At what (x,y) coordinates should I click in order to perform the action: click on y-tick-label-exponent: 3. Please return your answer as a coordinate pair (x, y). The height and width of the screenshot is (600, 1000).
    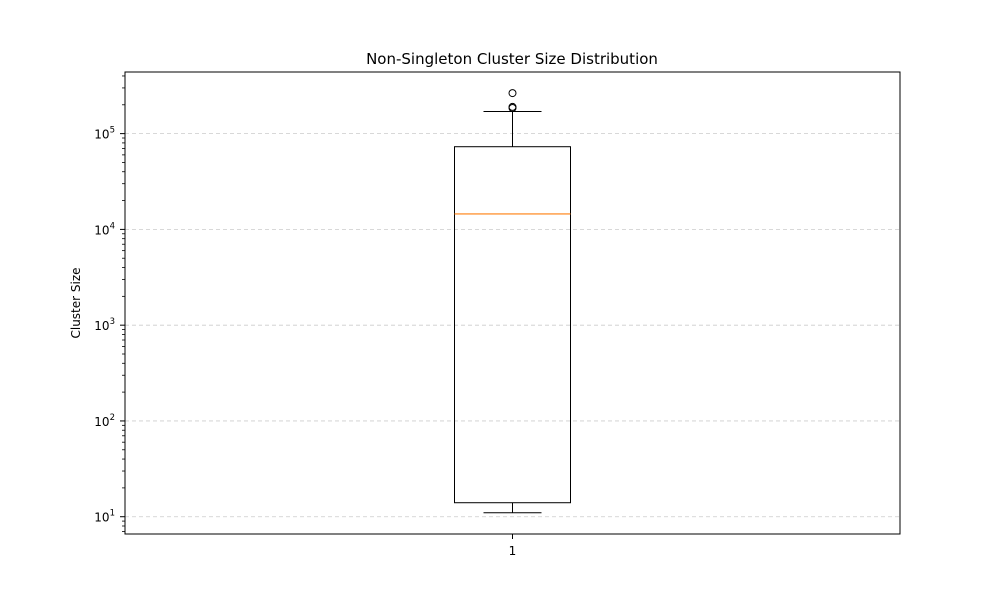
    Looking at the image, I should click on (112, 322).